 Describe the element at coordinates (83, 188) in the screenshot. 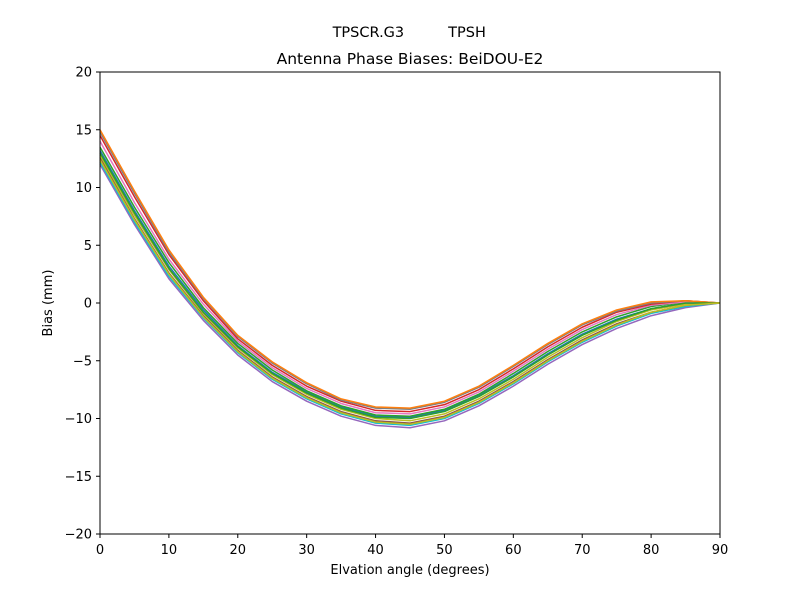

I see `y-tick-label: 10` at that location.